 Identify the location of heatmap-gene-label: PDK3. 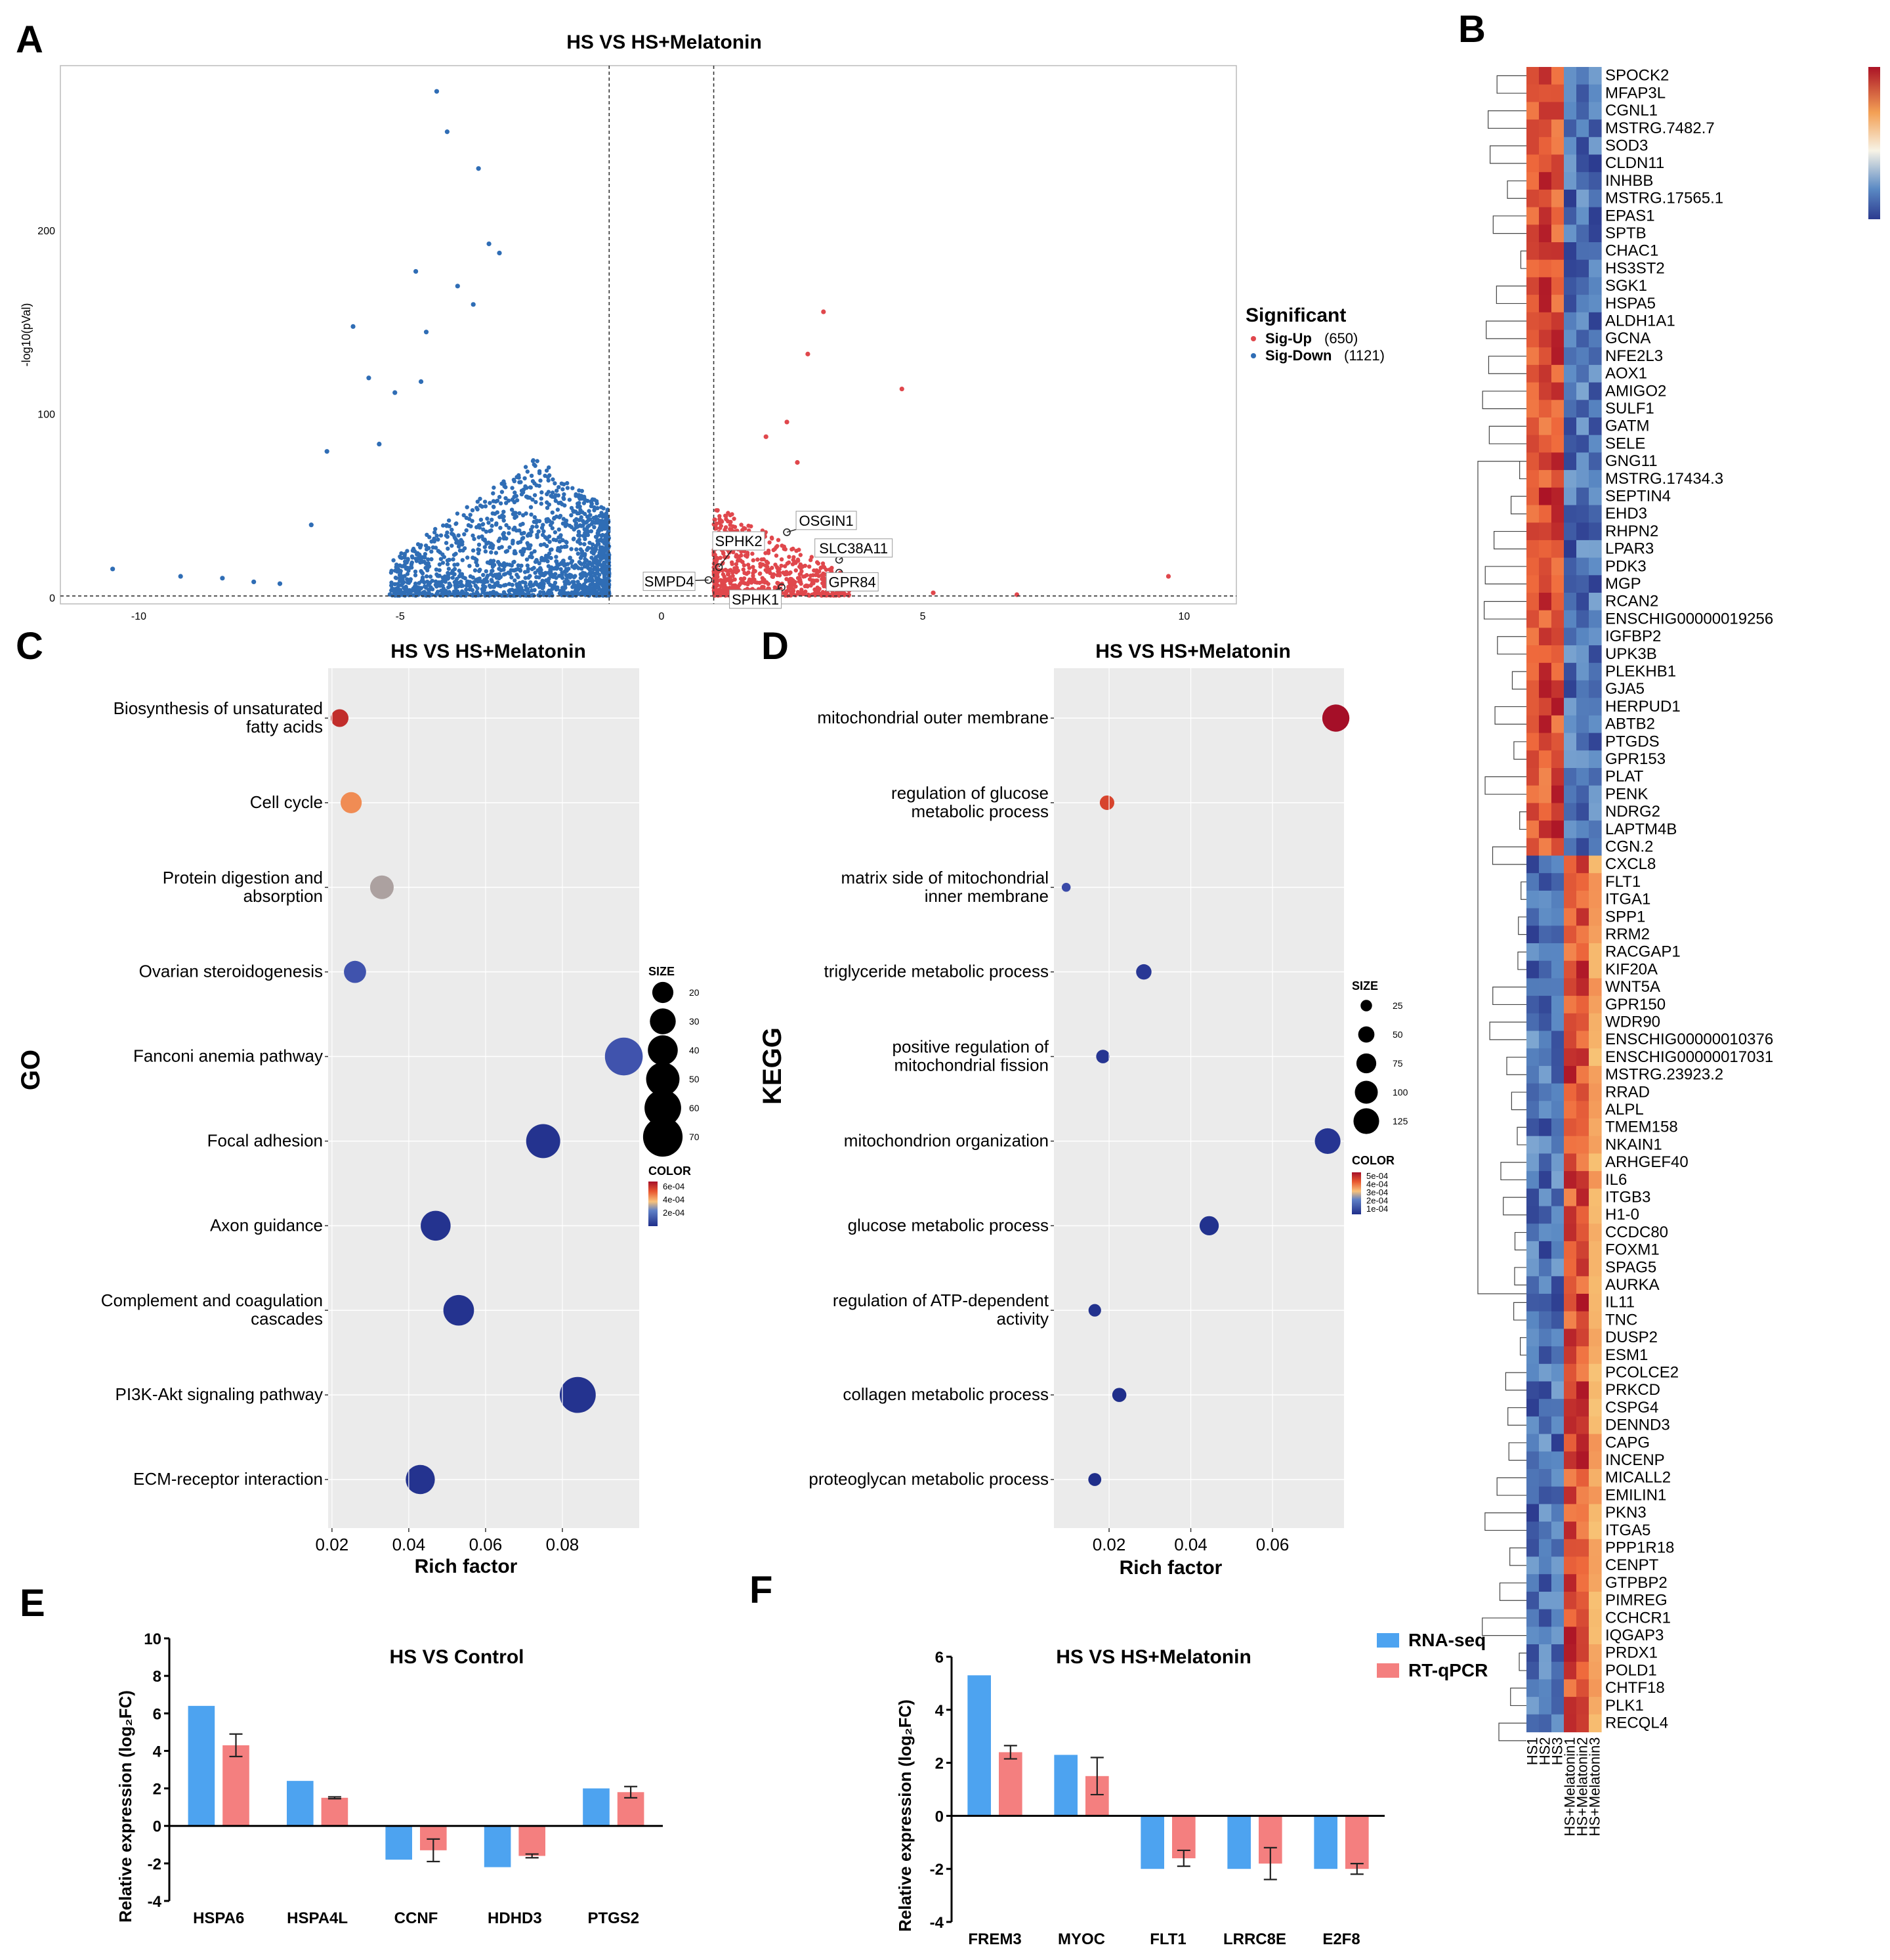
(1626, 566).